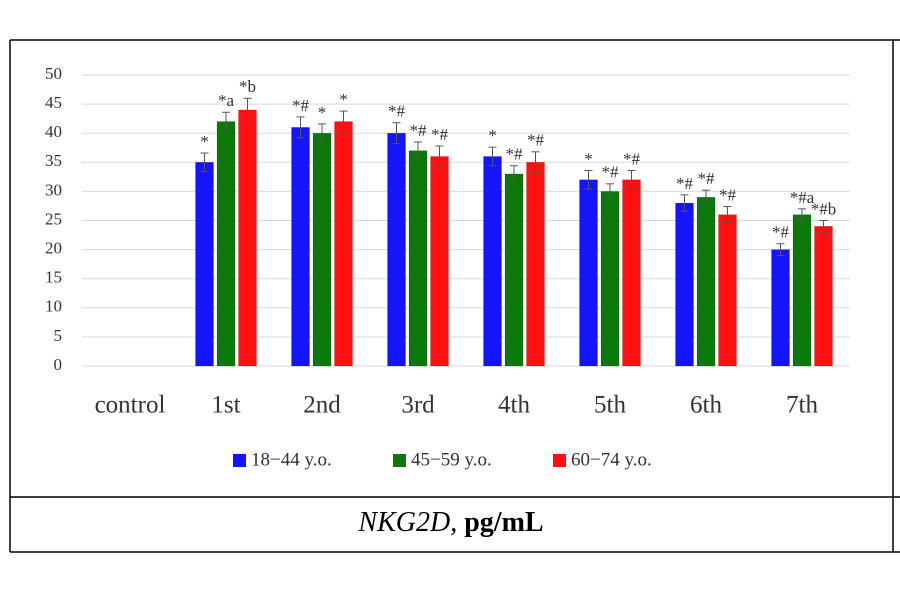 Image resolution: width=900 pixels, height=594 pixels. What do you see at coordinates (53, 189) in the screenshot?
I see `y-tick-label: 30` at bounding box center [53, 189].